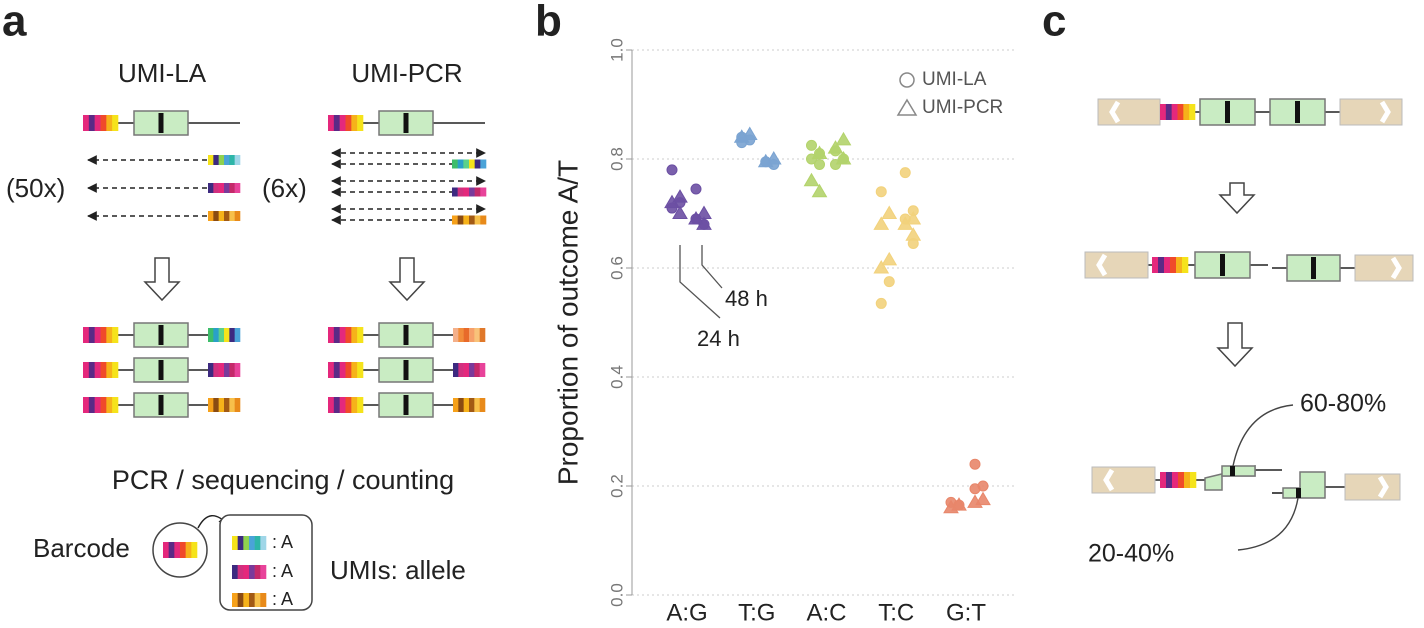  What do you see at coordinates (398, 570) in the screenshot?
I see `umi-label: UMIs: allele` at bounding box center [398, 570].